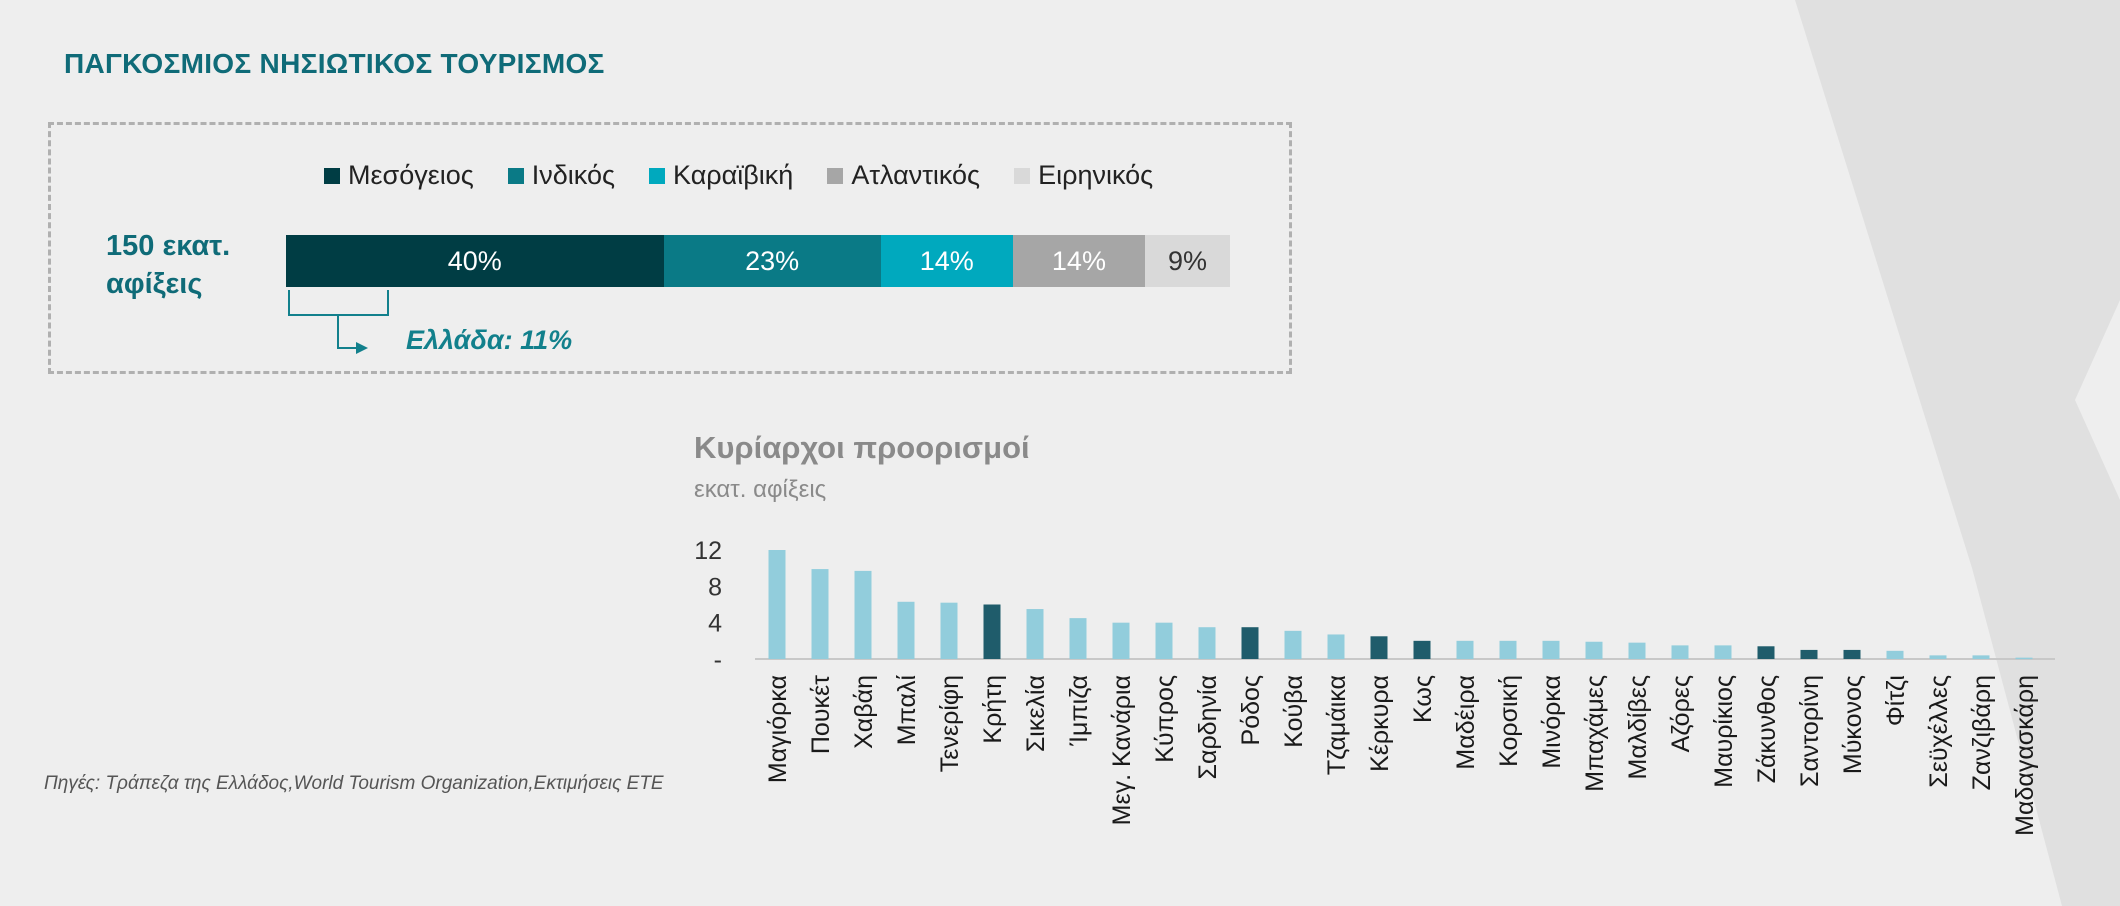 The height and width of the screenshot is (906, 2120). I want to click on legend-label: Ινδικός, so click(573, 175).